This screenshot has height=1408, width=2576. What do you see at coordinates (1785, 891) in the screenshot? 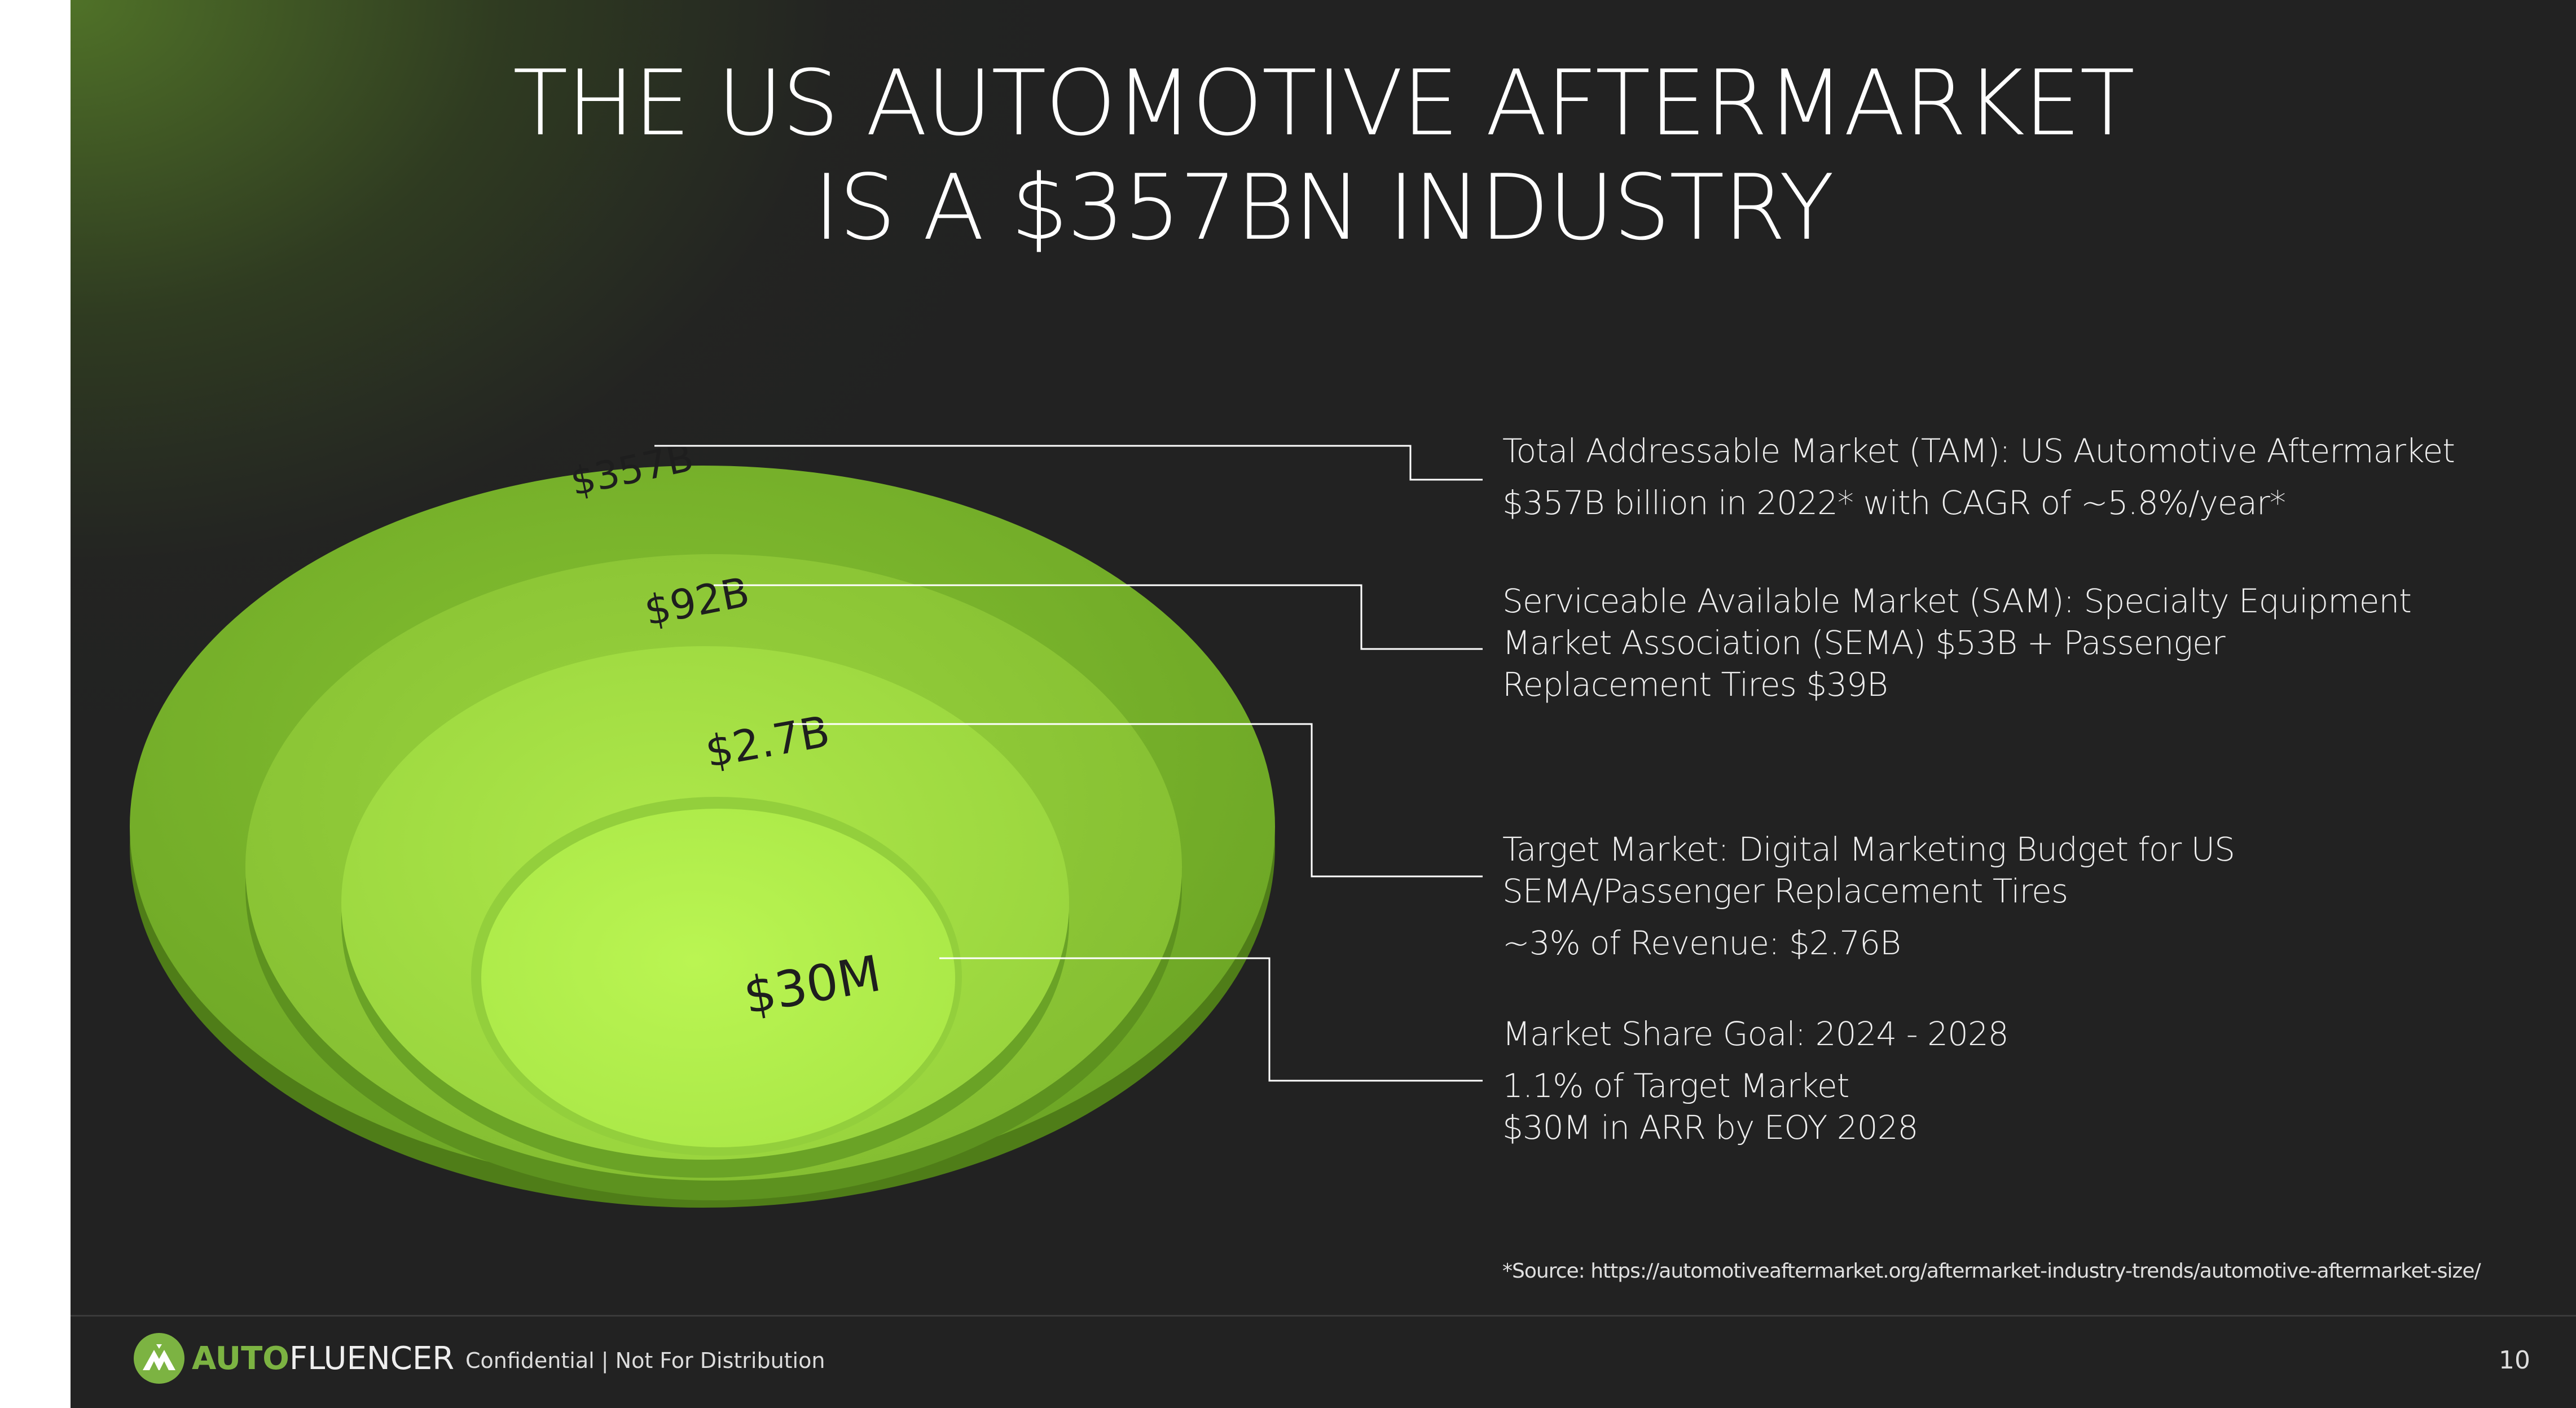
I see `target-desc-line-2: SEMA/Passenger Replacement Tires` at bounding box center [1785, 891].